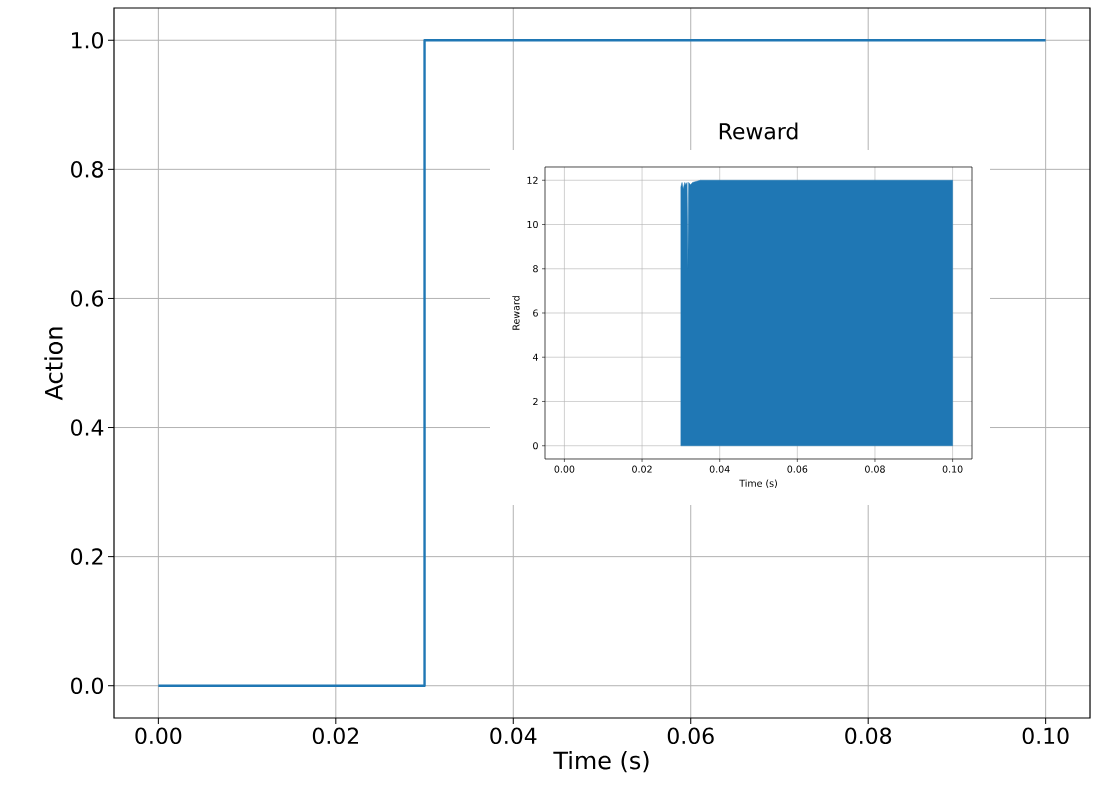 The image size is (1093, 812). What do you see at coordinates (53, 364) in the screenshot?
I see `y-axis-title: Action` at bounding box center [53, 364].